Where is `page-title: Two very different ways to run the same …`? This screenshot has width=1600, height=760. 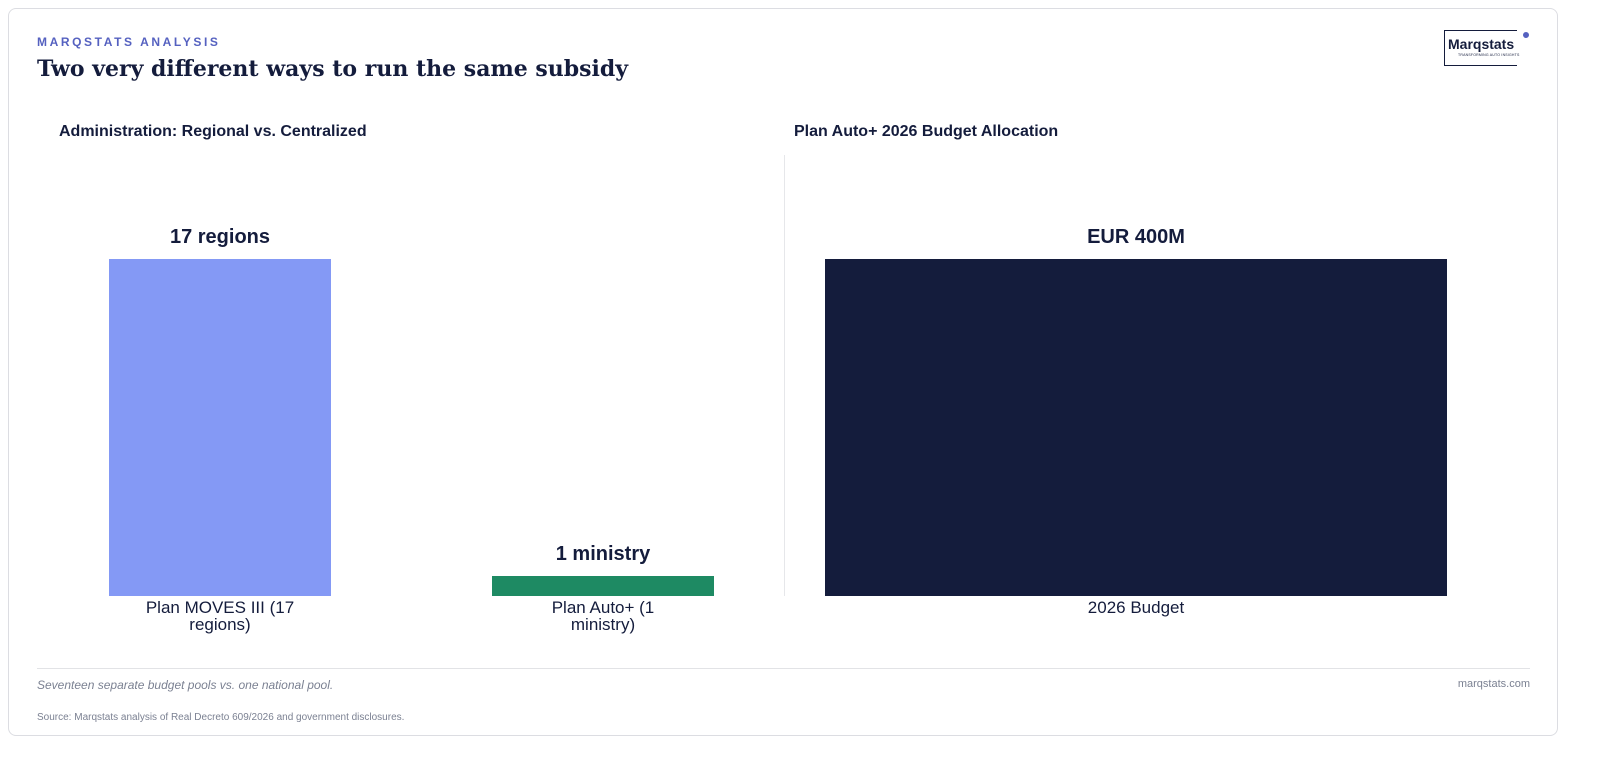
page-title: Two very different ways to run the same … is located at coordinates (333, 69).